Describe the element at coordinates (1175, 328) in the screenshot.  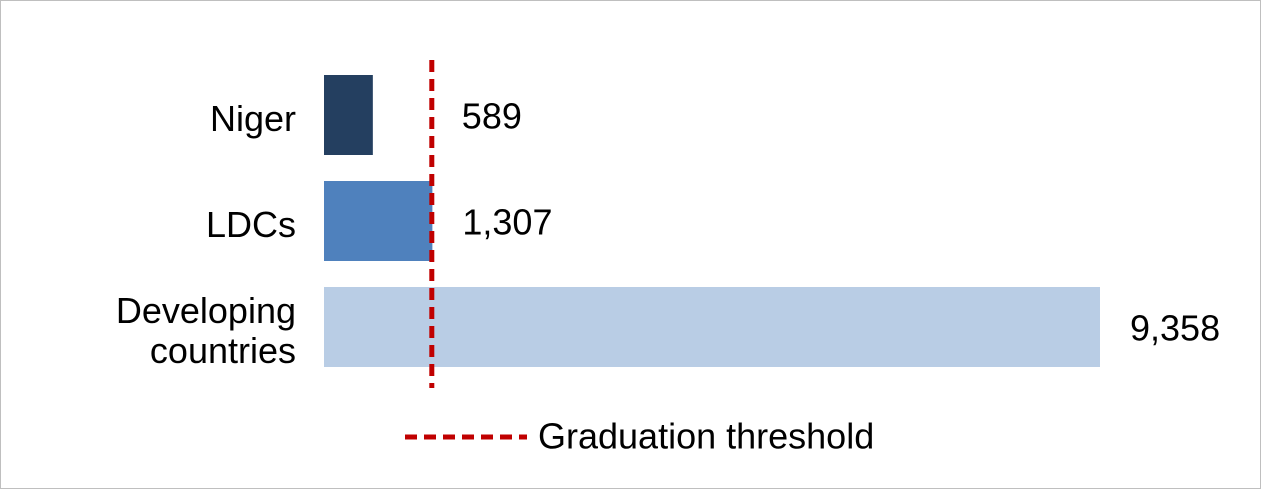
I see `value-label: 9,358` at that location.